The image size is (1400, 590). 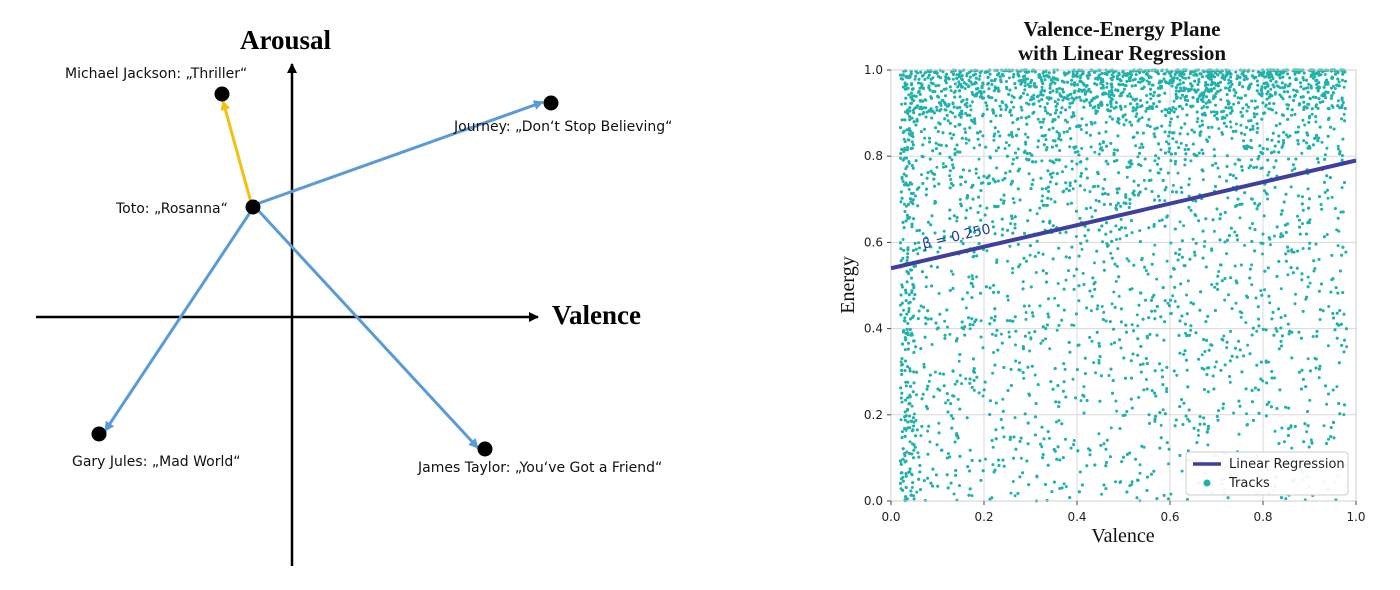 What do you see at coordinates (156, 462) in the screenshot?
I see `label-madworld: Gary Jules: „Mad World“` at bounding box center [156, 462].